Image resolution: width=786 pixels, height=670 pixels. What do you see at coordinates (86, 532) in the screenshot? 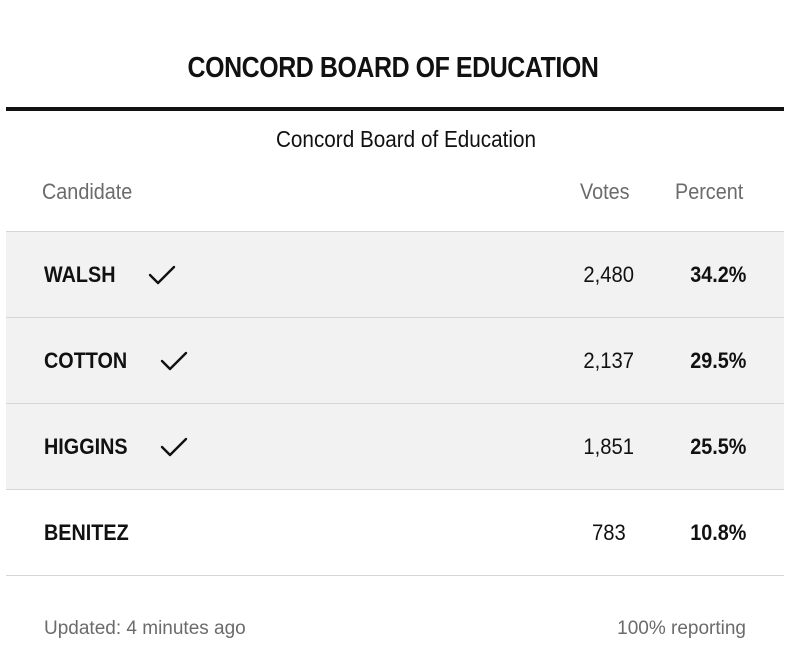
I see `candidate-name: BENITEZ` at bounding box center [86, 532].